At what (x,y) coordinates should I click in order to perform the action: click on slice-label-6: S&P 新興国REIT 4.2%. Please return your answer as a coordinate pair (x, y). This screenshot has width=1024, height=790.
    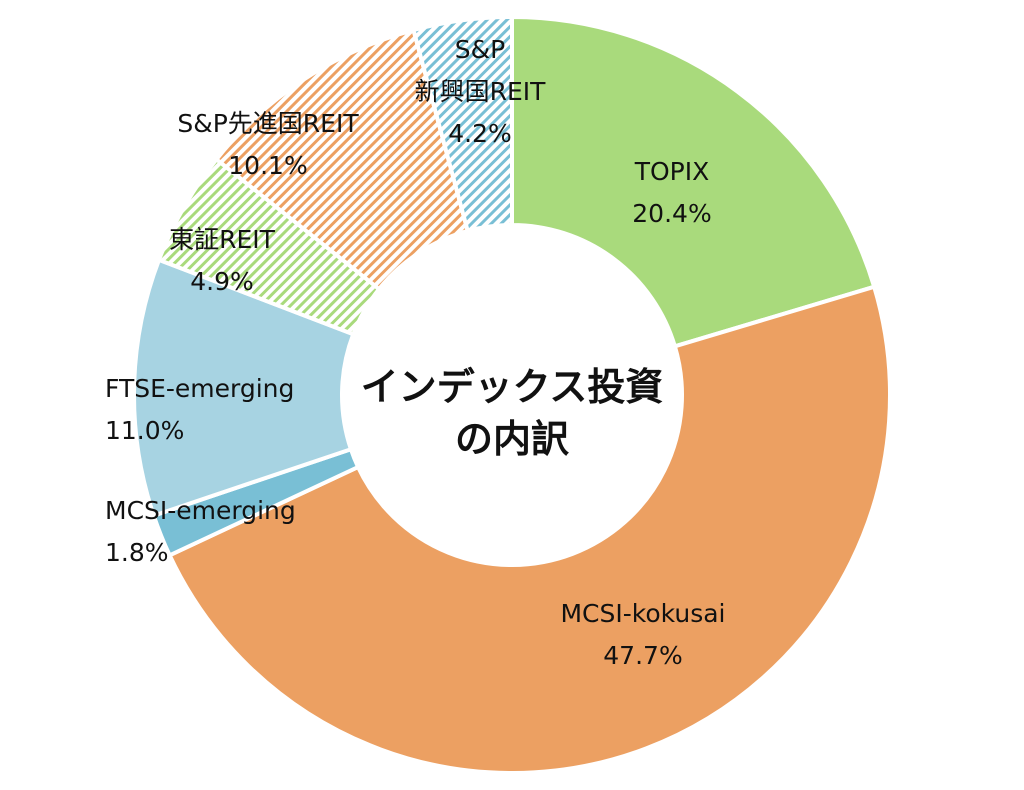
    Looking at the image, I should click on (481, 91).